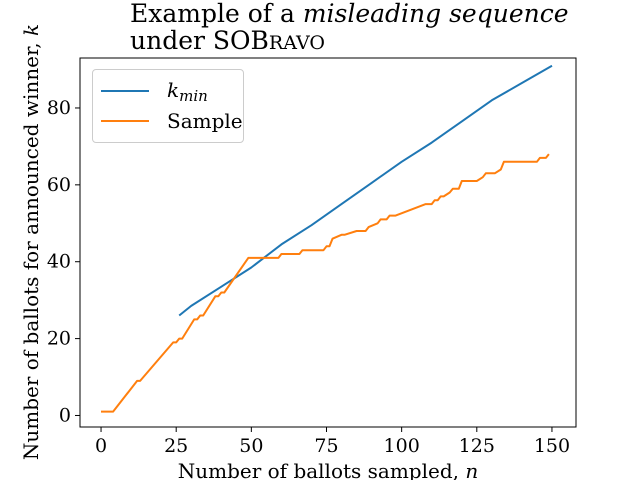 This screenshot has height=480, width=640. I want to click on legend-label-kmin: kmin, so click(187, 91).